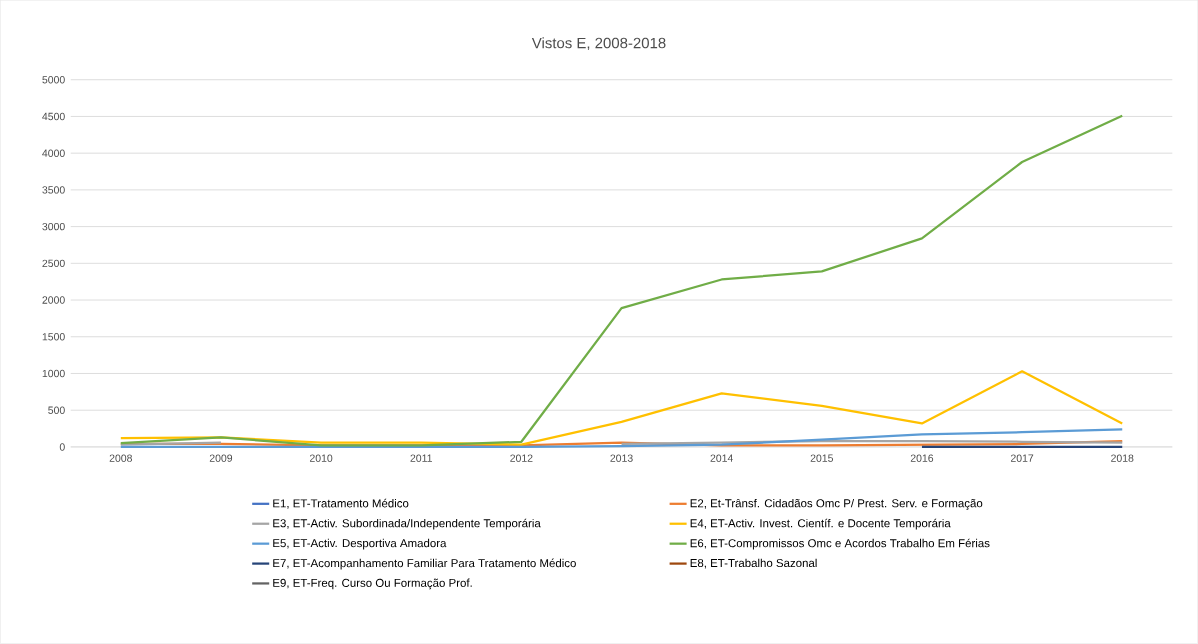 This screenshot has height=644, width=1198. I want to click on x-tick-label: 2015, so click(821, 458).